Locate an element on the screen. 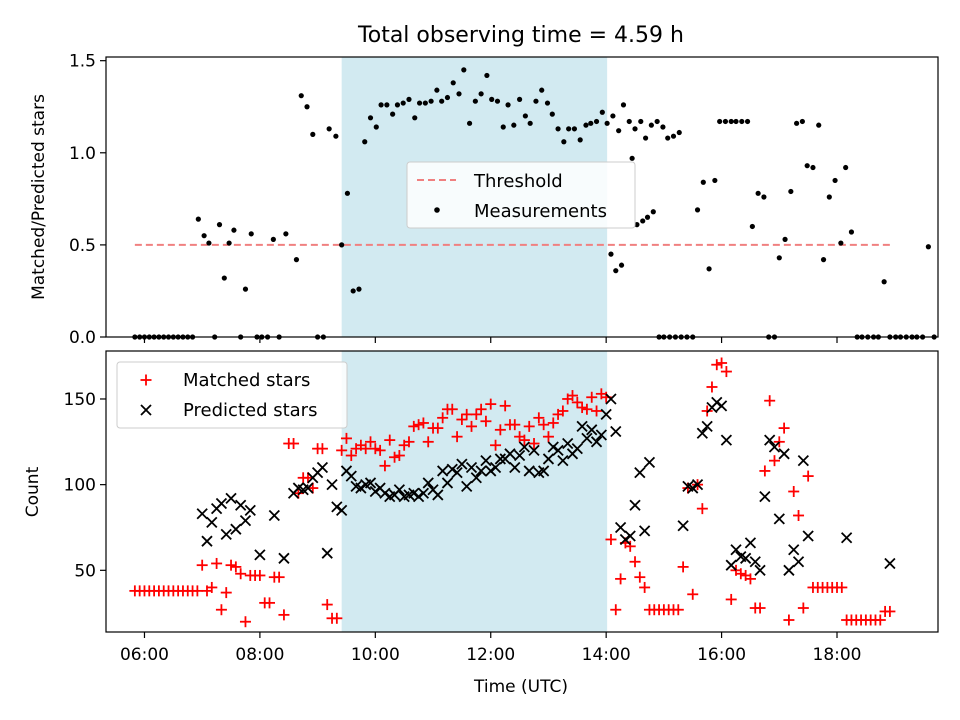 The height and width of the screenshot is (720, 960). figure-title: Total observing time = 4.59 h is located at coordinates (520, 35).